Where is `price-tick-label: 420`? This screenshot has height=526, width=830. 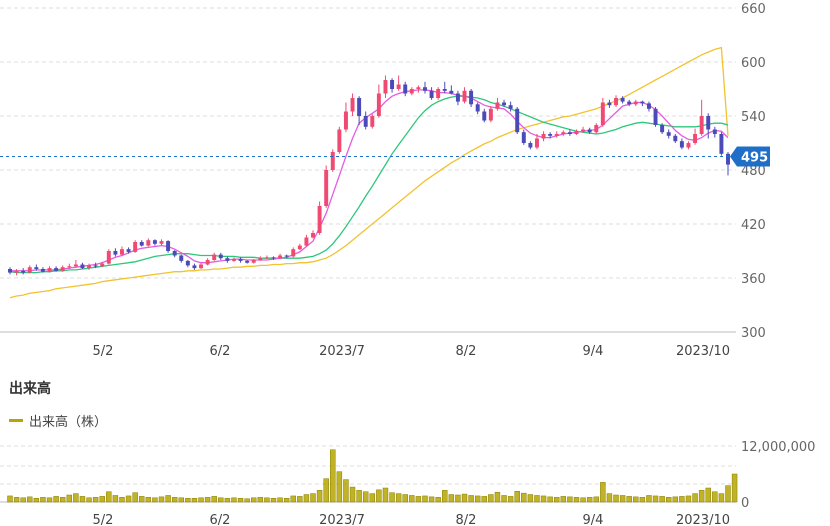
price-tick-label: 420 is located at coordinates (753, 225).